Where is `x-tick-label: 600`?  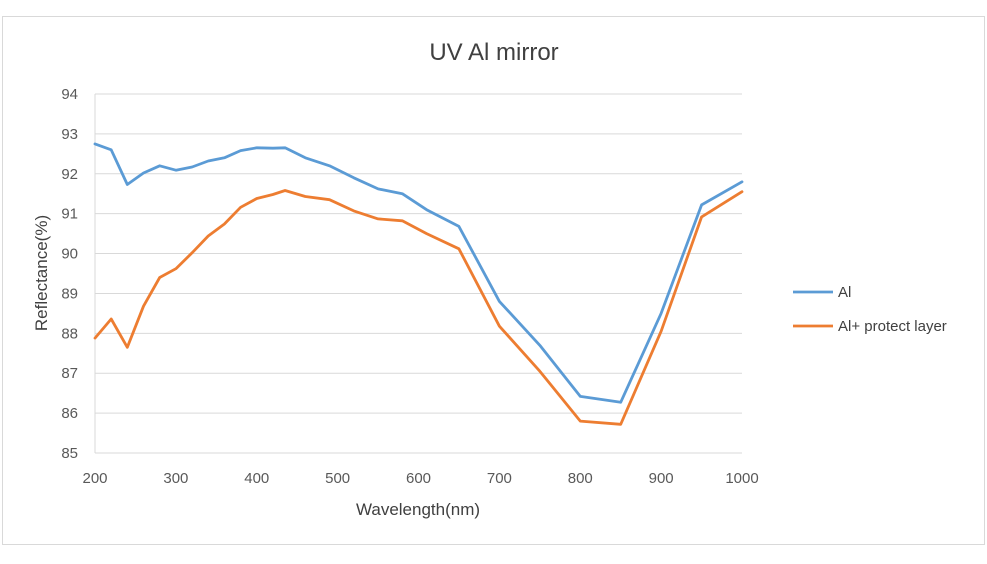 x-tick-label: 600 is located at coordinates (418, 478).